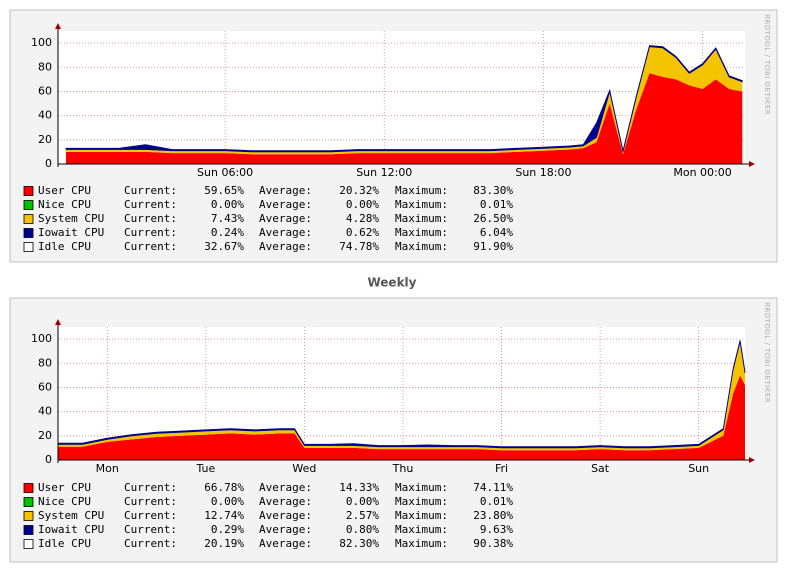  Describe the element at coordinates (404, 118) in the screenshot. I see `area-series` at that location.